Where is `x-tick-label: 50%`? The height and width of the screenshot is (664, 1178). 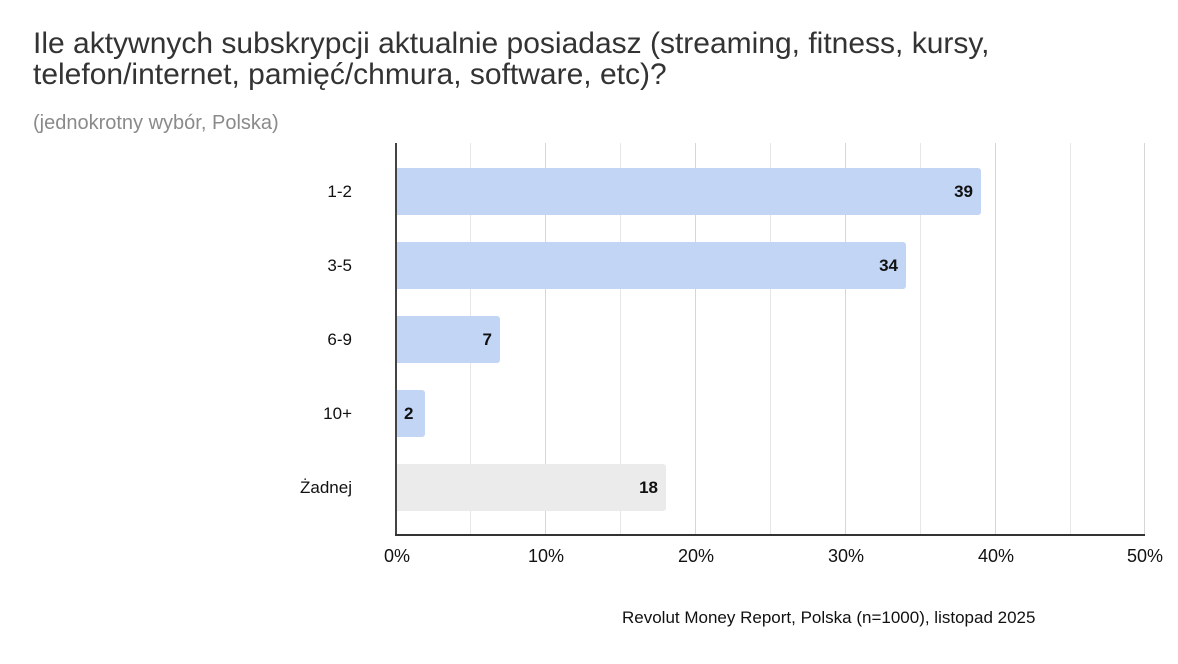
x-tick-label: 50% is located at coordinates (1145, 556).